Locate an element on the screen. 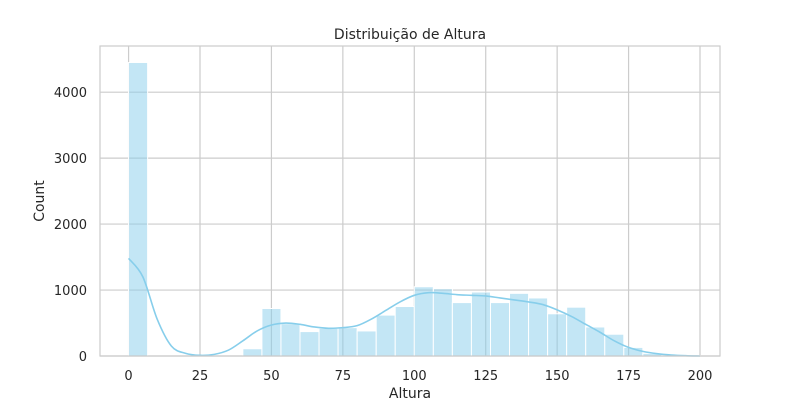  x-tick-label: 0 is located at coordinates (128, 376).